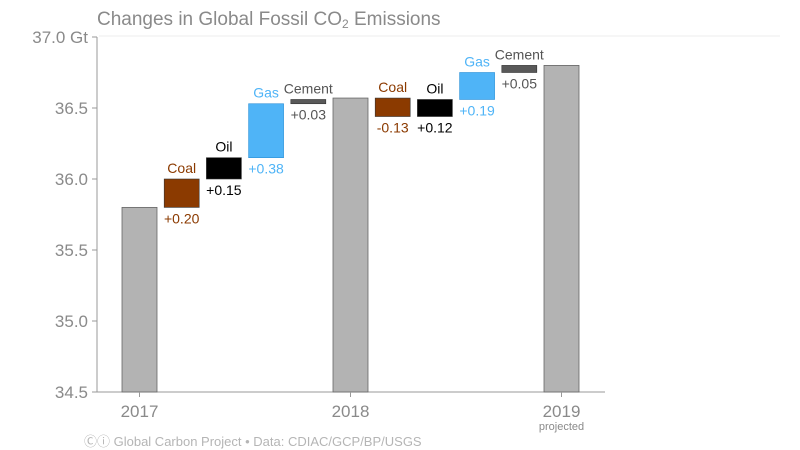  I want to click on y-tick-label: 36.5, so click(71, 108).